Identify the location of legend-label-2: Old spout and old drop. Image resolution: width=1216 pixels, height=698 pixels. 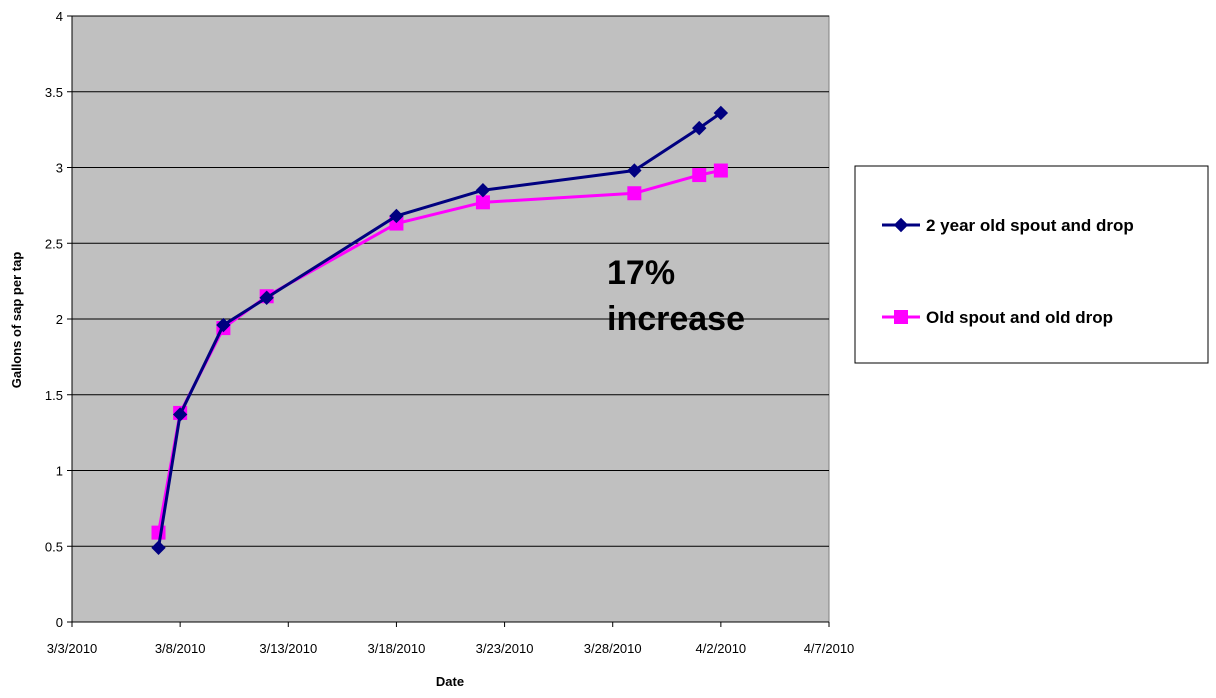
(1019, 317).